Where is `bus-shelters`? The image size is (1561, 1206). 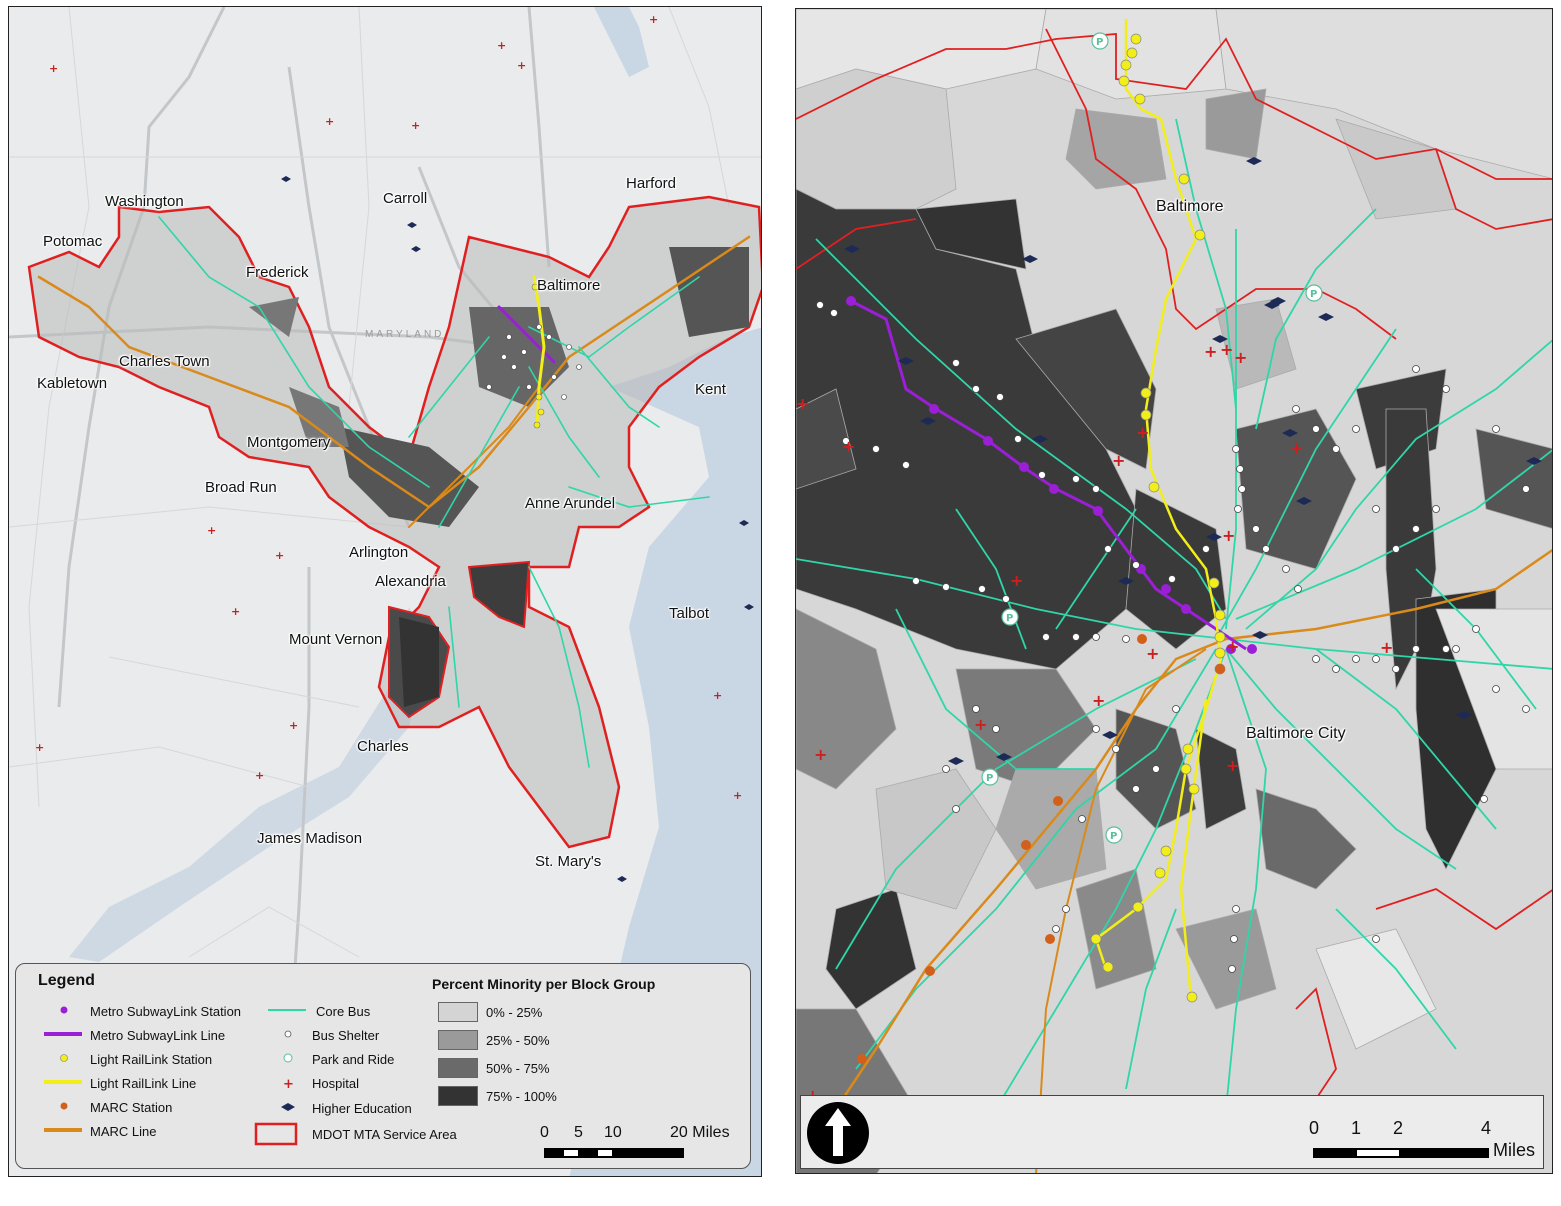 bus-shelters is located at coordinates (534, 362).